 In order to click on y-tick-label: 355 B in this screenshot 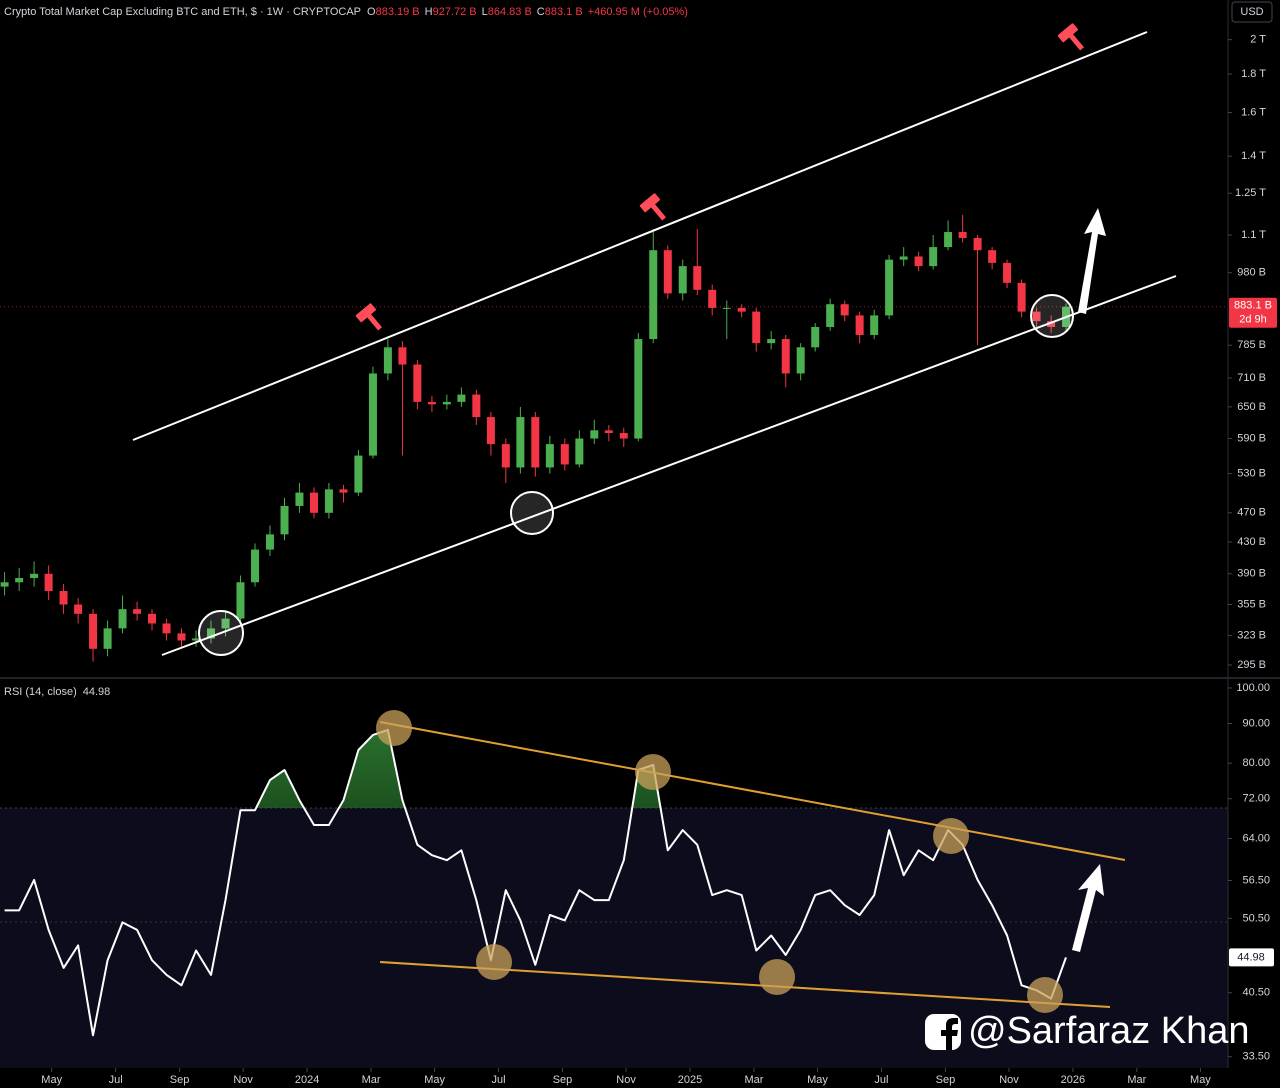, I will do `click(1251, 604)`.